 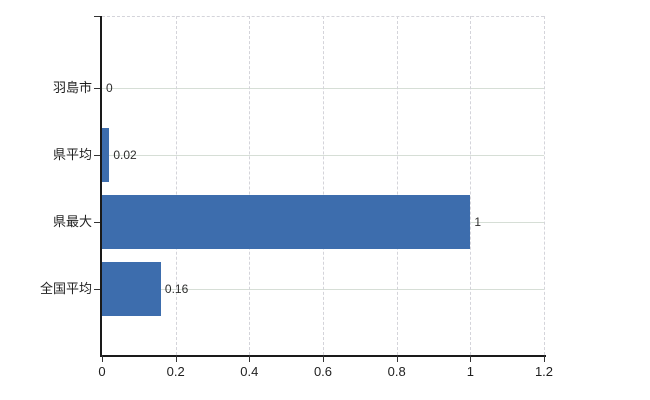 What do you see at coordinates (102, 371) in the screenshot?
I see `x-tick-label: 0` at bounding box center [102, 371].